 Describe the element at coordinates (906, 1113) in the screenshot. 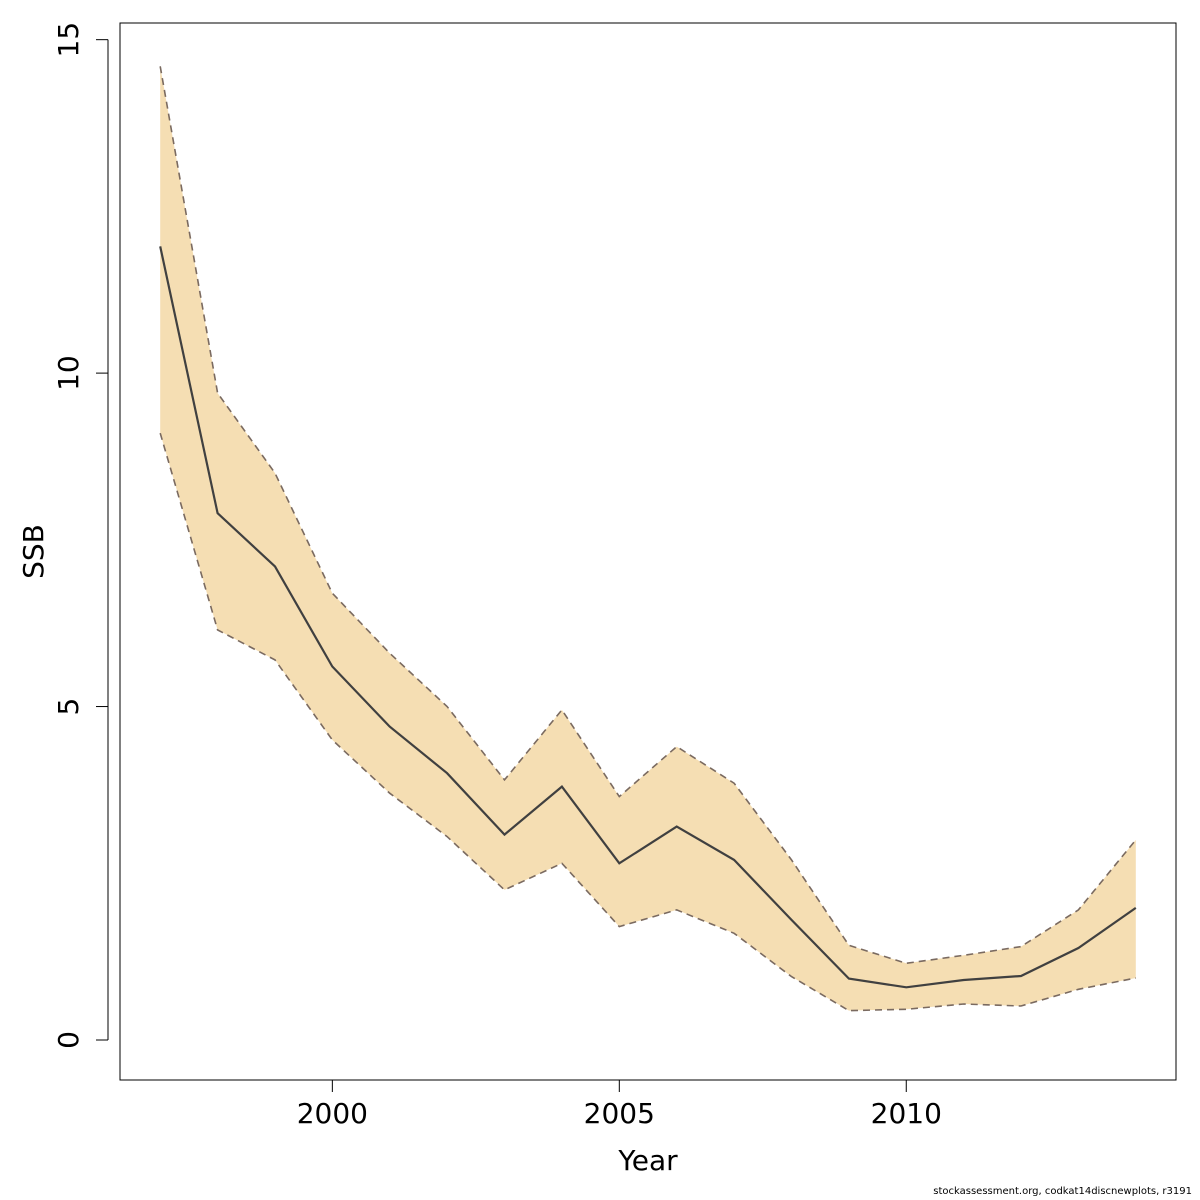

I see `x-tick-label: 2010` at that location.